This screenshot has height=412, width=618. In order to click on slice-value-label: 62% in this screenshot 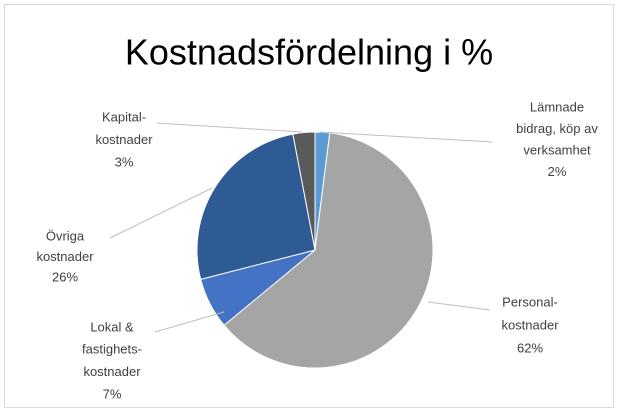, I will do `click(530, 347)`.